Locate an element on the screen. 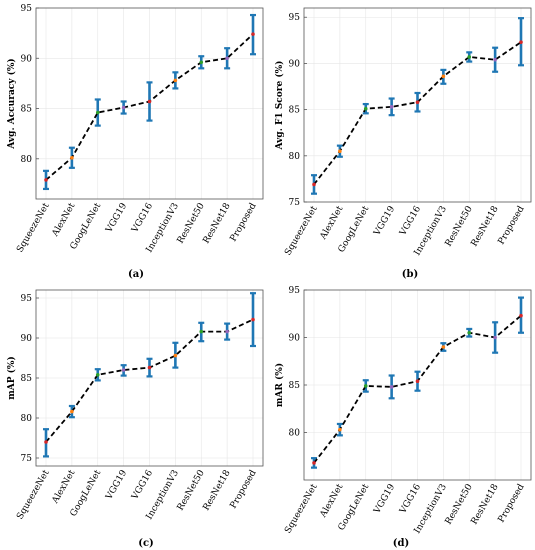 The image size is (535, 550). y-axis-label: Avg. Accuracy (%) is located at coordinates (11, 103).